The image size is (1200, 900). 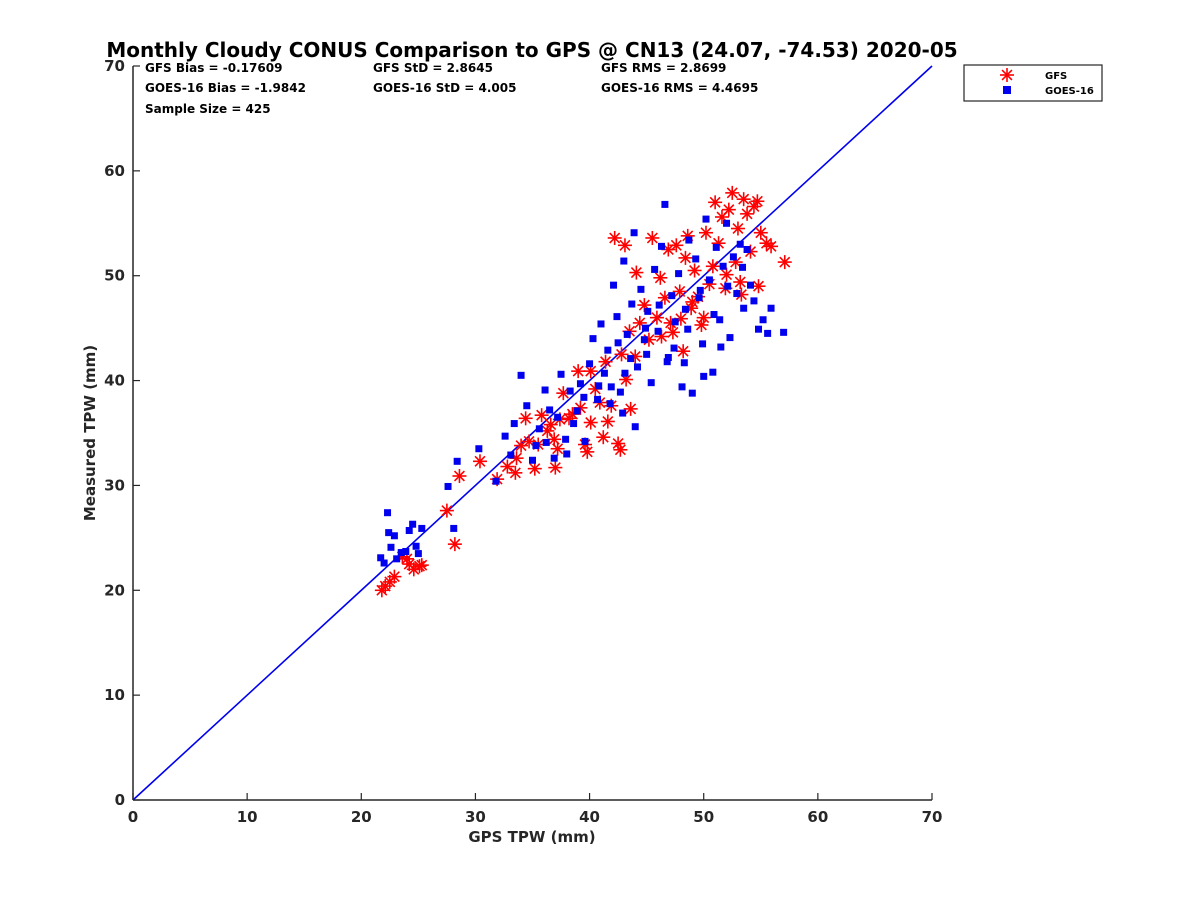 What do you see at coordinates (1056, 76) in the screenshot?
I see `legend-gfs-label: GFS` at bounding box center [1056, 76].